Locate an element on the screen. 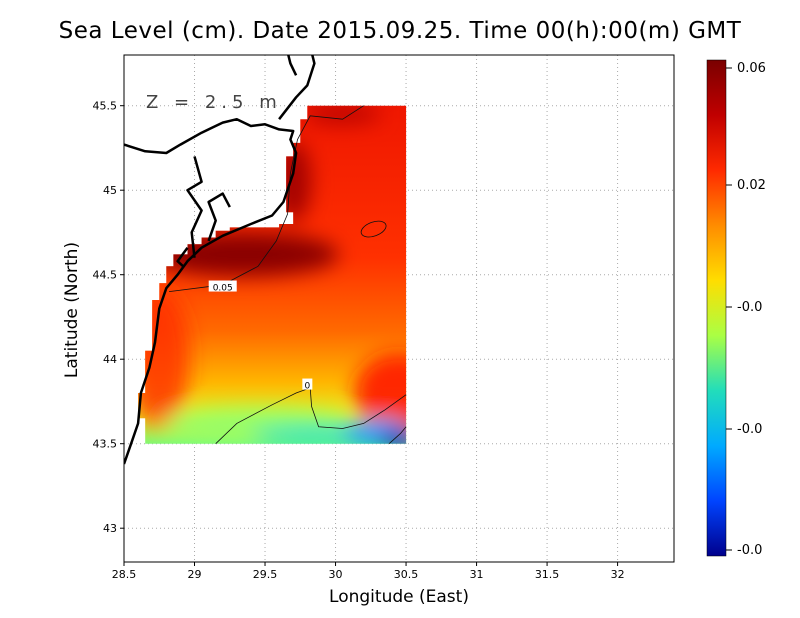 The width and height of the screenshot is (800, 618). lagoon-mouth is located at coordinates (182, 257).